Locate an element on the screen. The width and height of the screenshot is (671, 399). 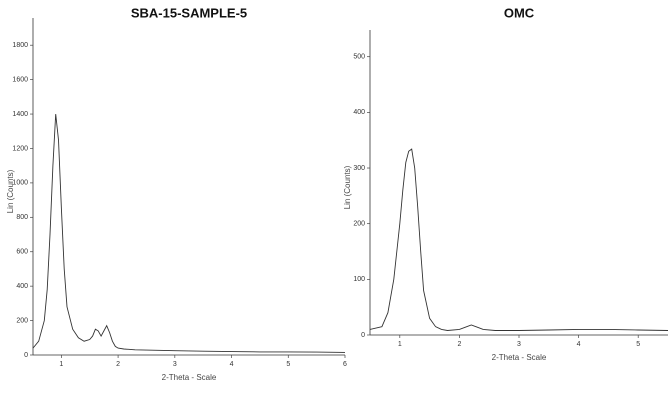
y-tick-label: 1800 is located at coordinates (20, 45).